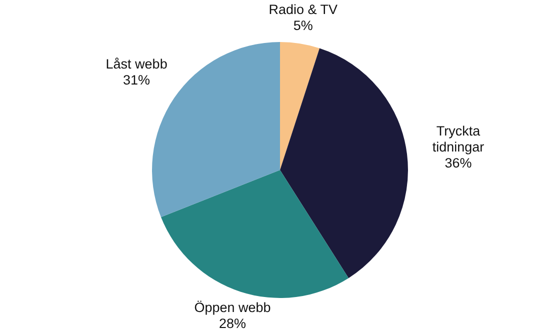  I want to click on data-label: 31%, so click(136, 80).